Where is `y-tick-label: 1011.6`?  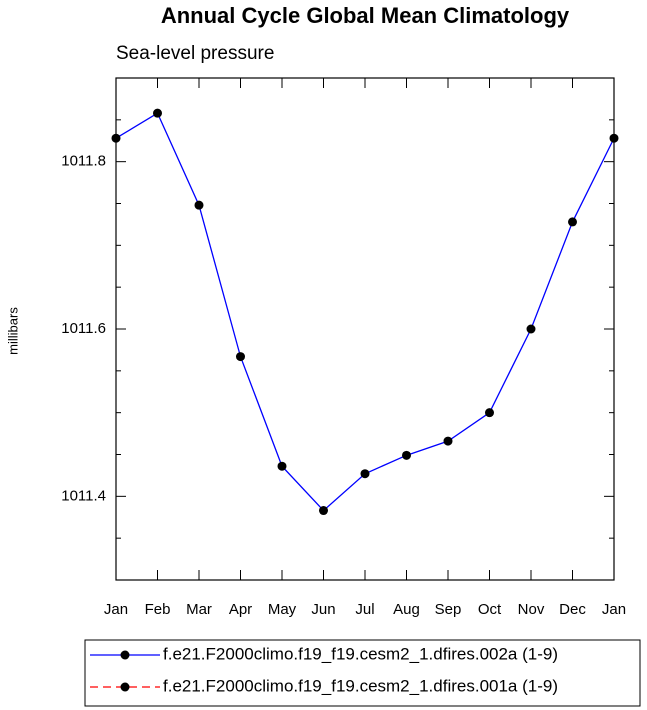
y-tick-label: 1011.6 is located at coordinates (83, 328).